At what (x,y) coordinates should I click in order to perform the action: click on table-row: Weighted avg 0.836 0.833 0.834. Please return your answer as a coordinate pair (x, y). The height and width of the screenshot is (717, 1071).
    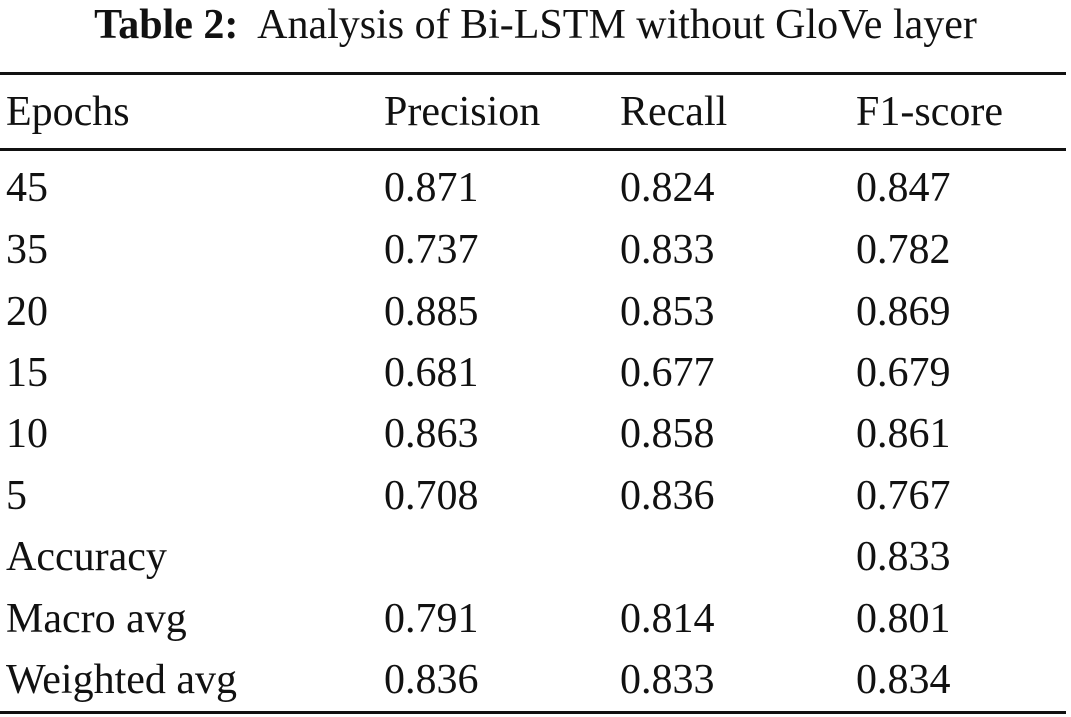
    Looking at the image, I should click on (533, 680).